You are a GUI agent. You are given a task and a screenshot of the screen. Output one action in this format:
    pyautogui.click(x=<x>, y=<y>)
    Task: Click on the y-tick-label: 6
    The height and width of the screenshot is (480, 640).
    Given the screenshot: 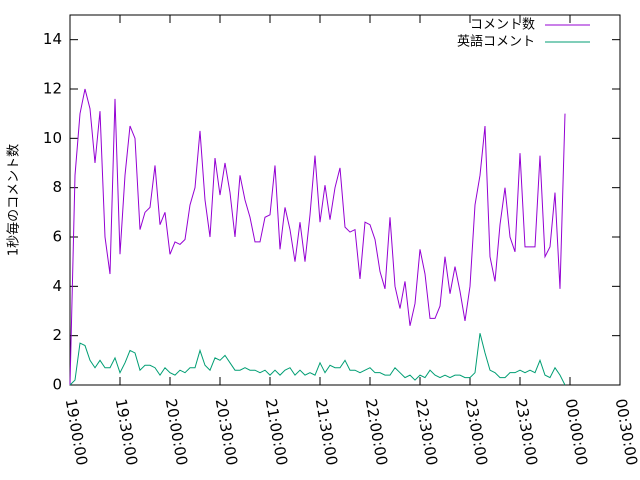 What is the action you would take?
    pyautogui.click(x=57, y=237)
    